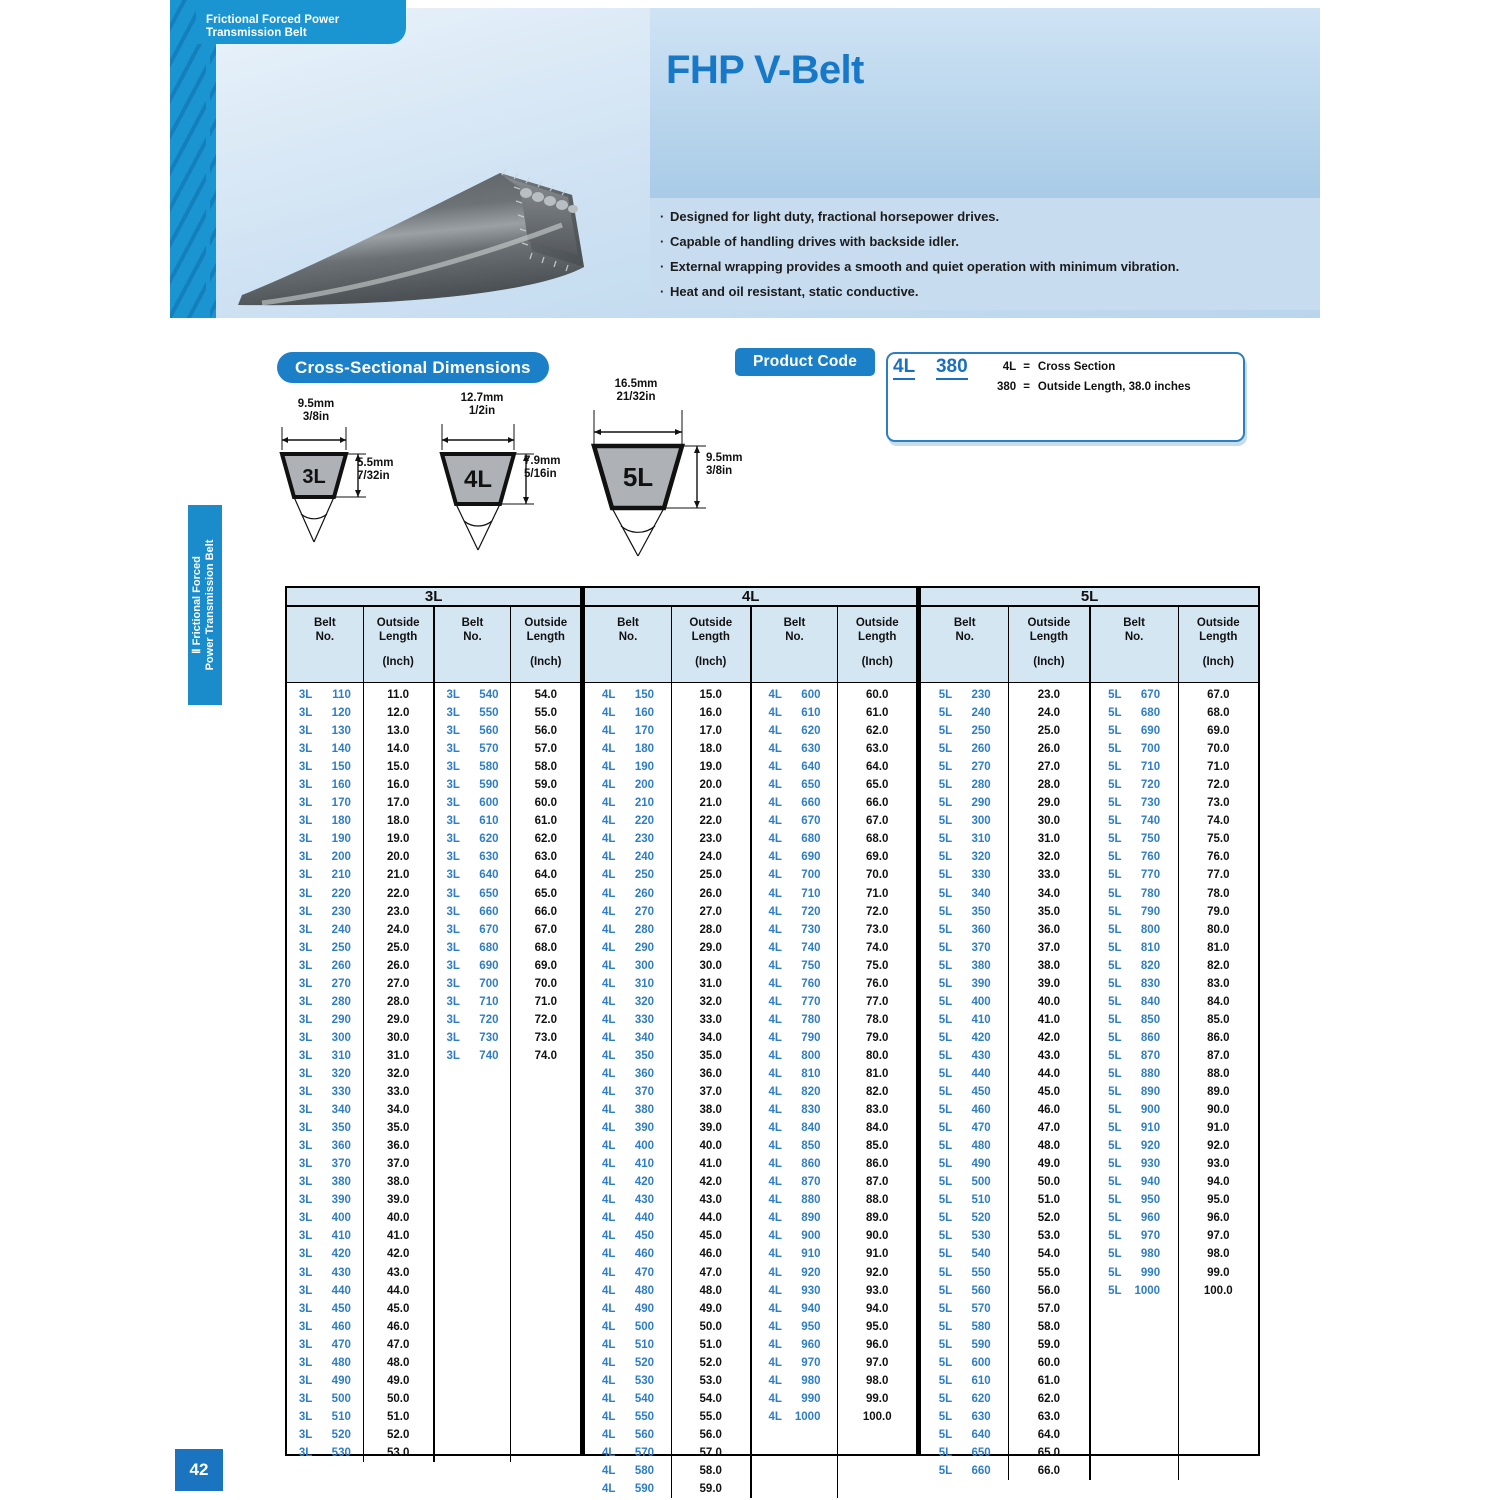 The image size is (1500, 1500). Describe the element at coordinates (628, 839) in the screenshot. I see `table-cell-belt-no: 4L 230` at that location.